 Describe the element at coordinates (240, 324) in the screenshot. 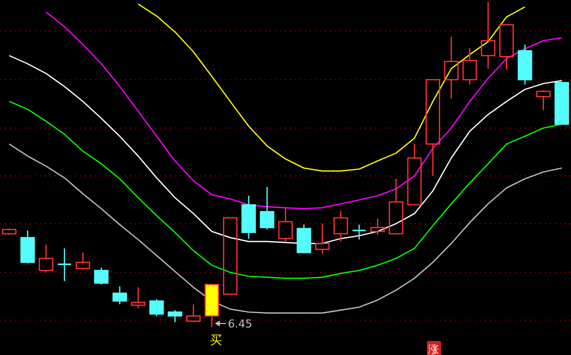

I see `annotation: 6.45` at that location.